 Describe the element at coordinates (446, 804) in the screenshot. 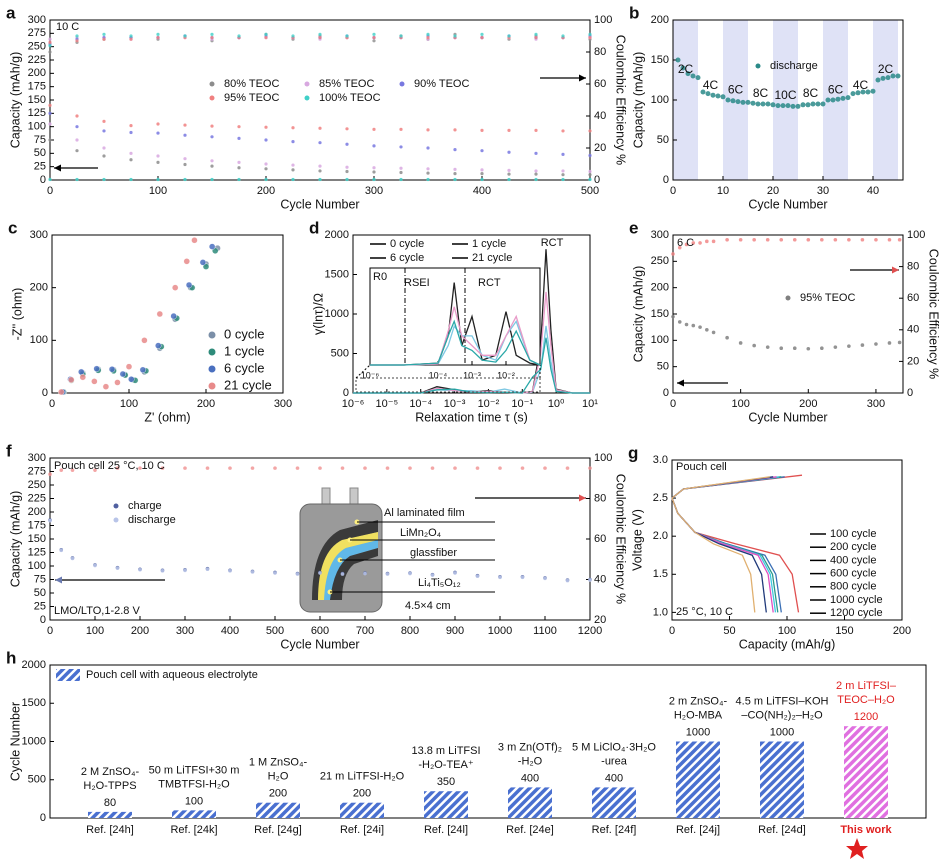

I see `bar` at that location.